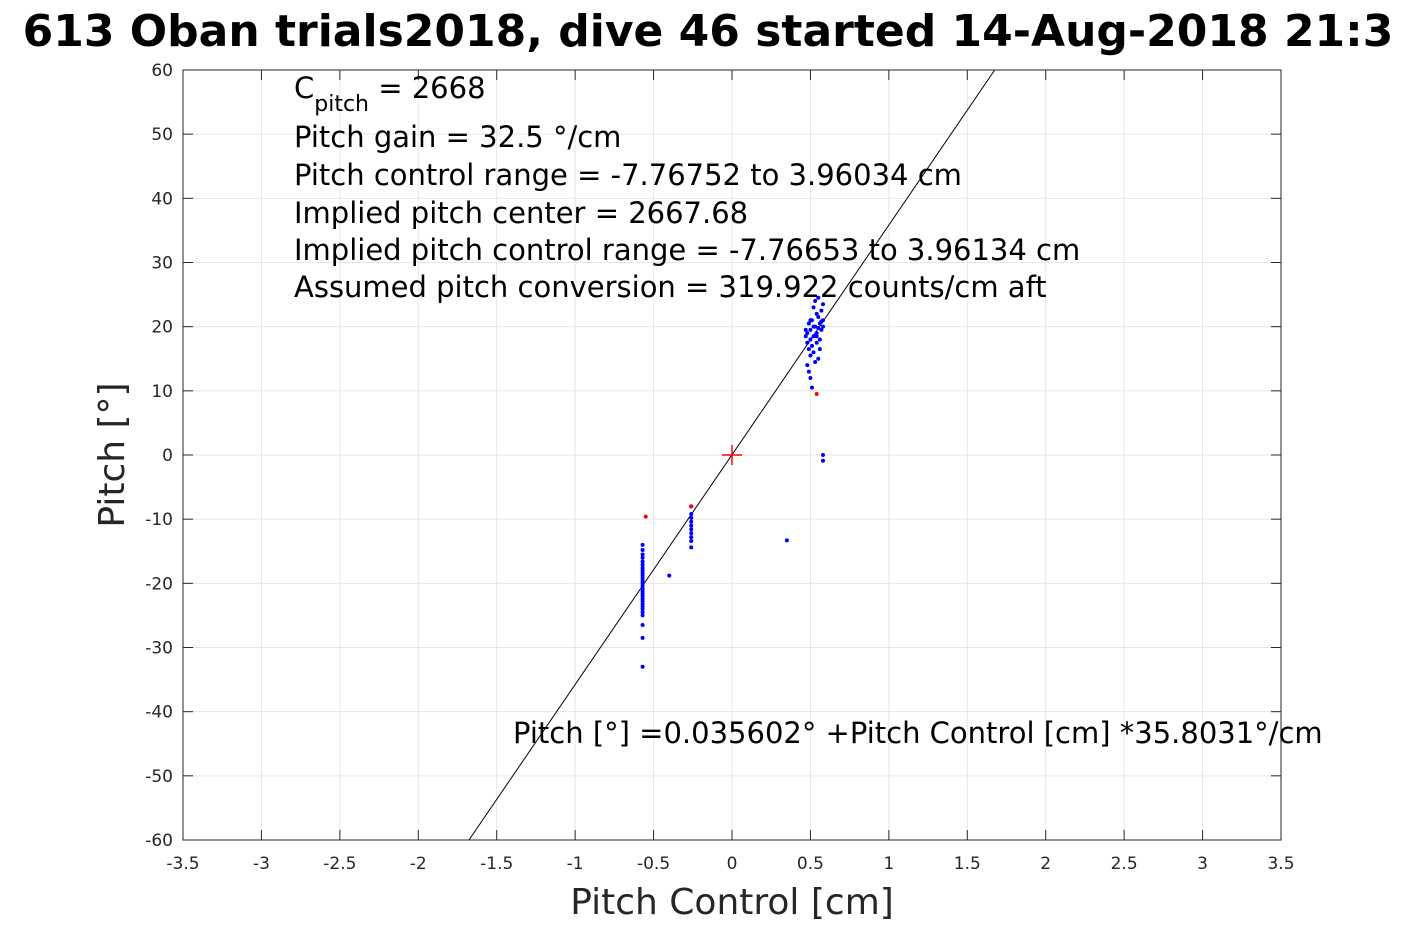 The height and width of the screenshot is (945, 1417). What do you see at coordinates (159, 841) in the screenshot?
I see `y-tick-label: -60` at bounding box center [159, 841].